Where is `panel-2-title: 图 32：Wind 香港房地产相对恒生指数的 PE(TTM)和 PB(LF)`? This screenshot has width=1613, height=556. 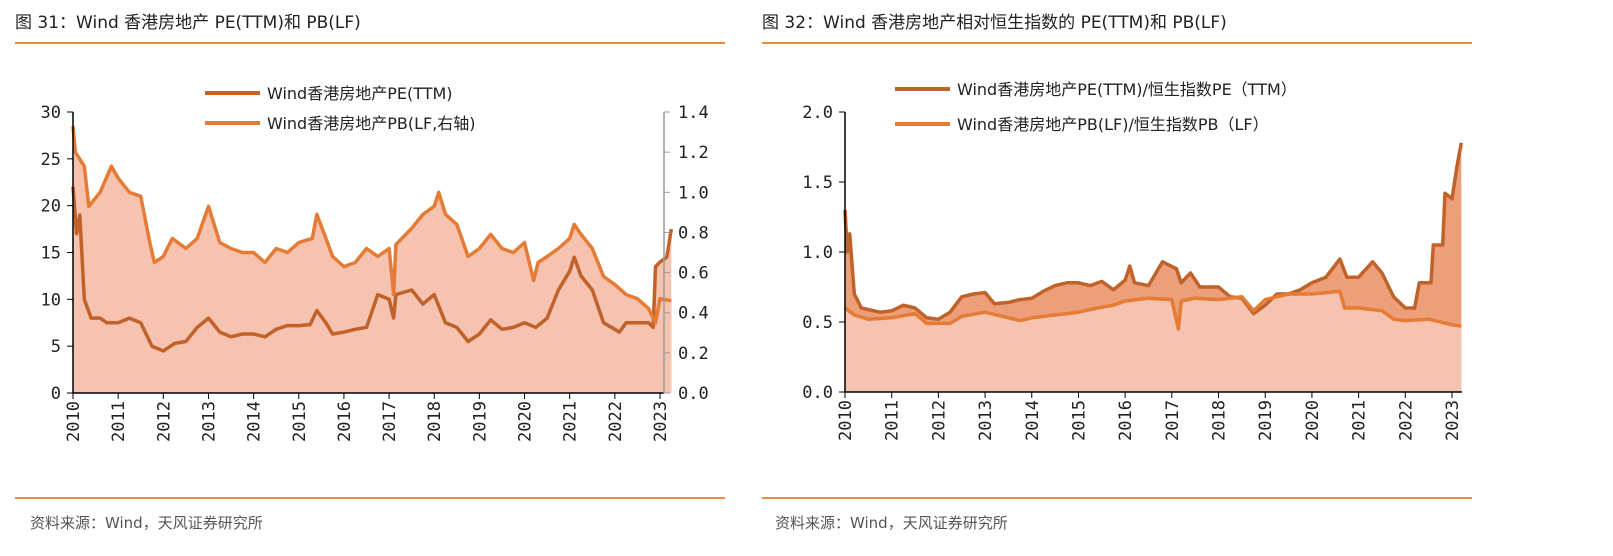 panel-2-title: 图 32：Wind 香港房地产相对恒生指数的 PE(TTM)和 PB(LF) is located at coordinates (994, 23).